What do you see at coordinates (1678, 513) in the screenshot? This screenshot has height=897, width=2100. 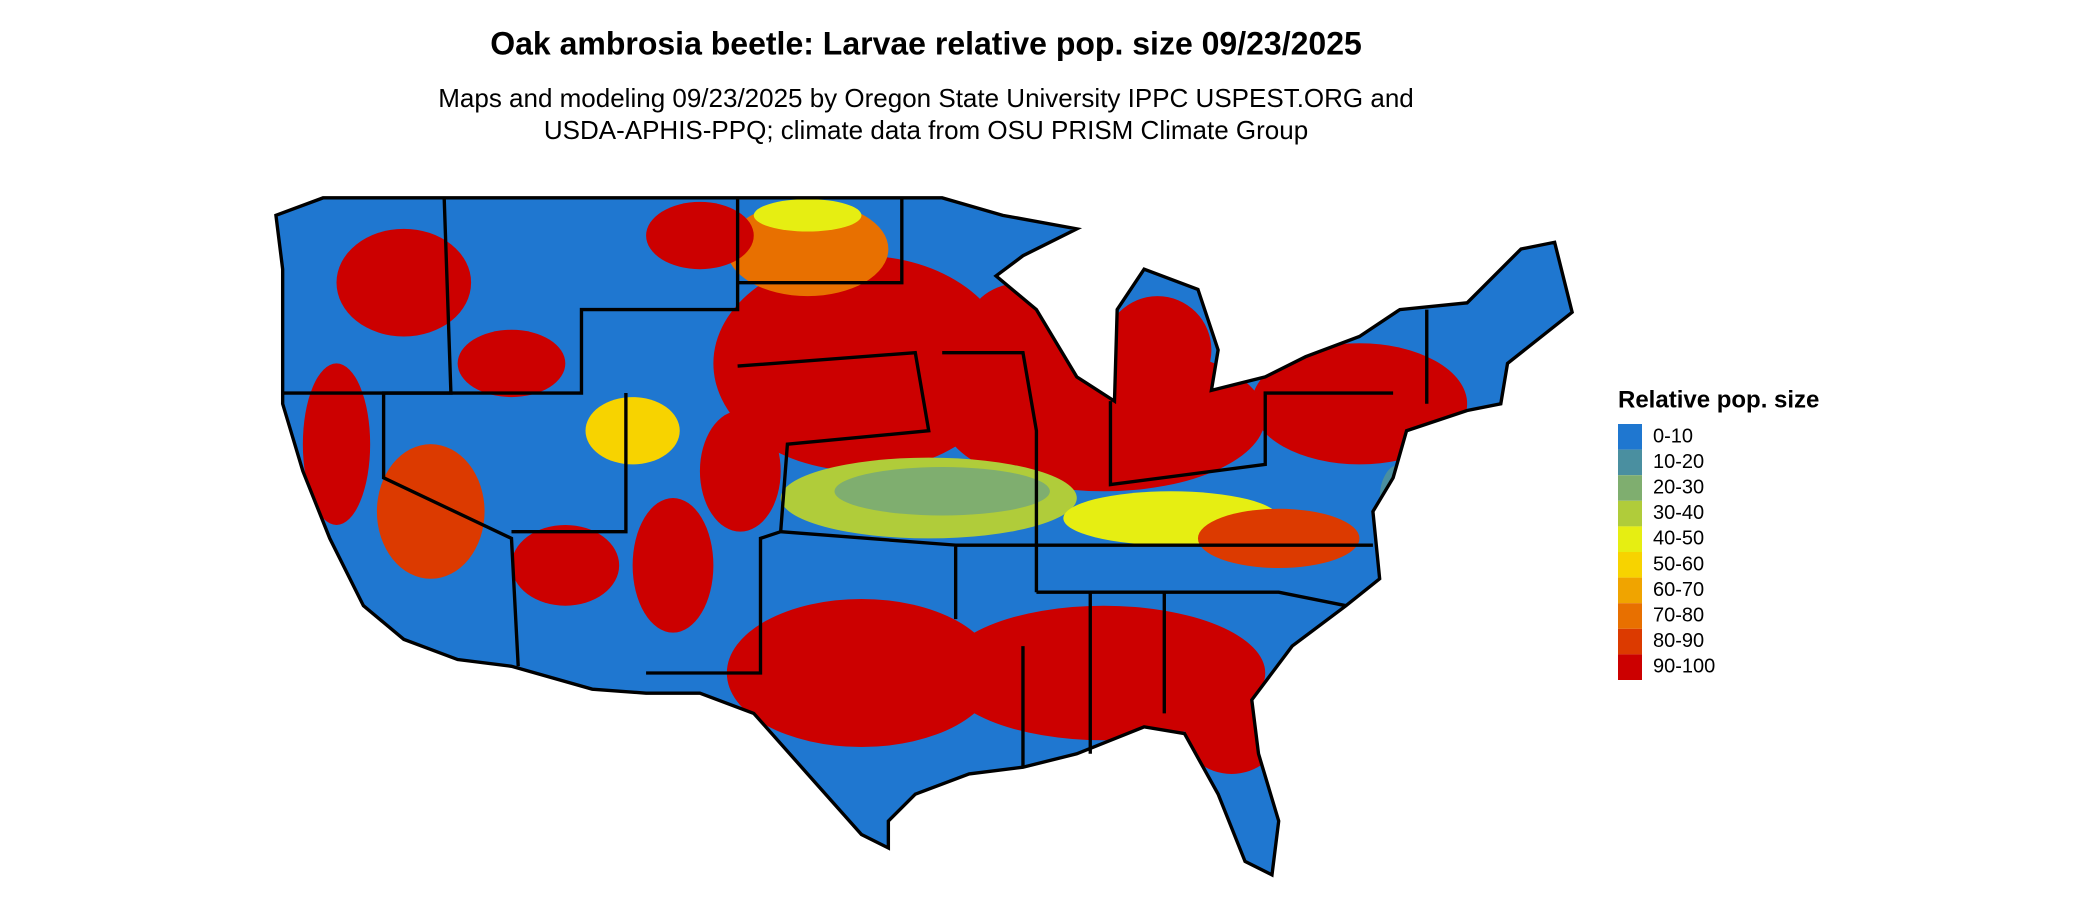 I see `legend-label: 30-40` at bounding box center [1678, 513].